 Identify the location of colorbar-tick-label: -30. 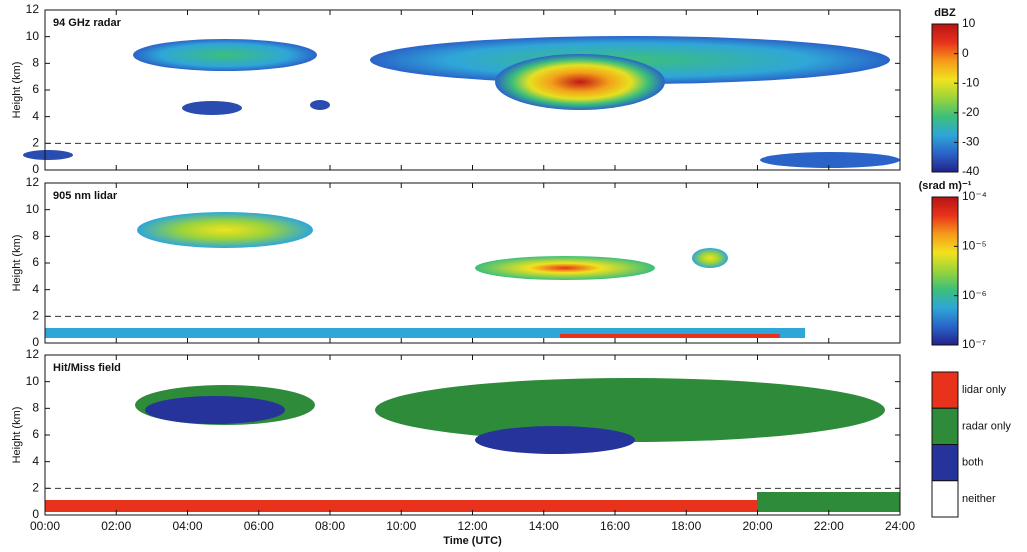
(971, 142).